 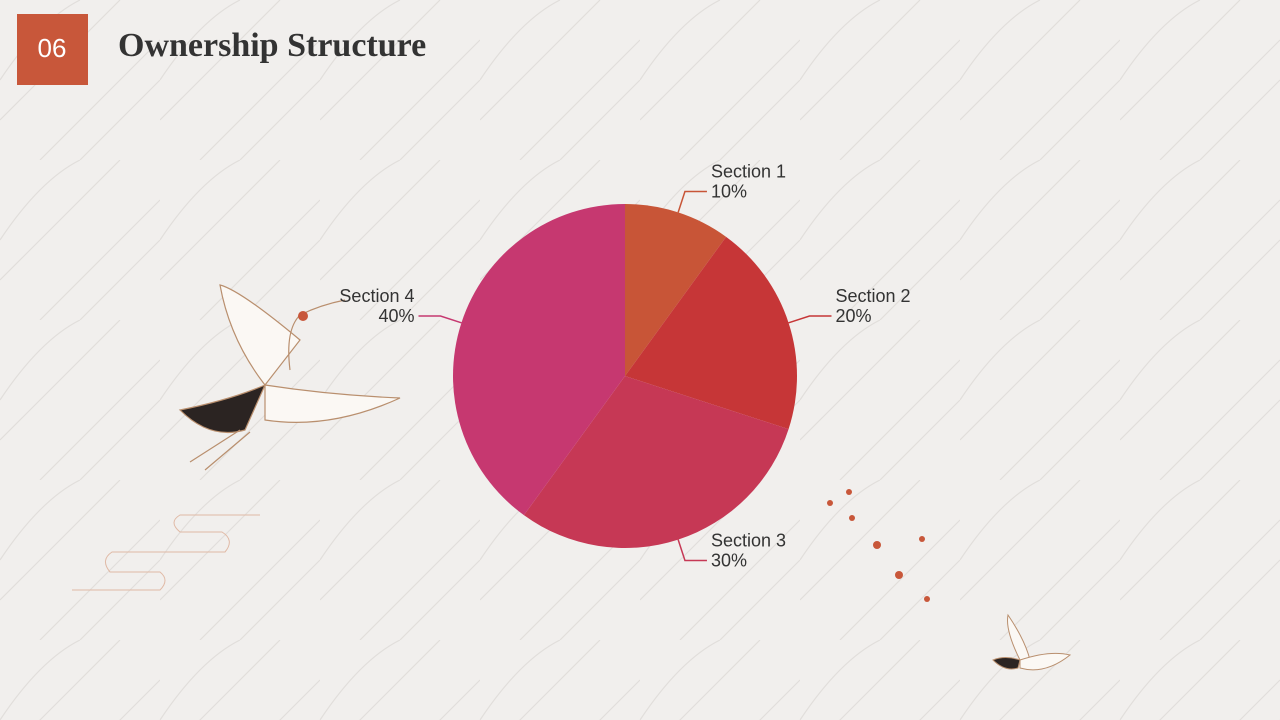 I want to click on crane-decoration, so click(x=289, y=377).